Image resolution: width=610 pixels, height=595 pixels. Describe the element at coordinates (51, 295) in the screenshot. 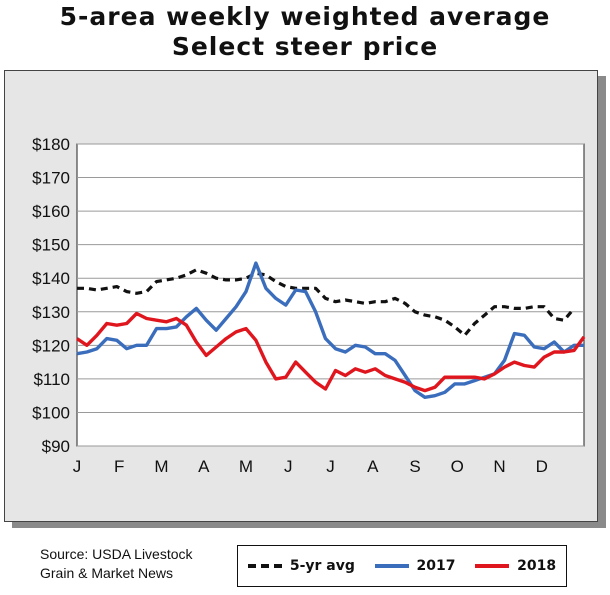

I see `y-tick-labels: $90 $100 $110 $120 $130 $140 $150 $160 $170 $180` at that location.